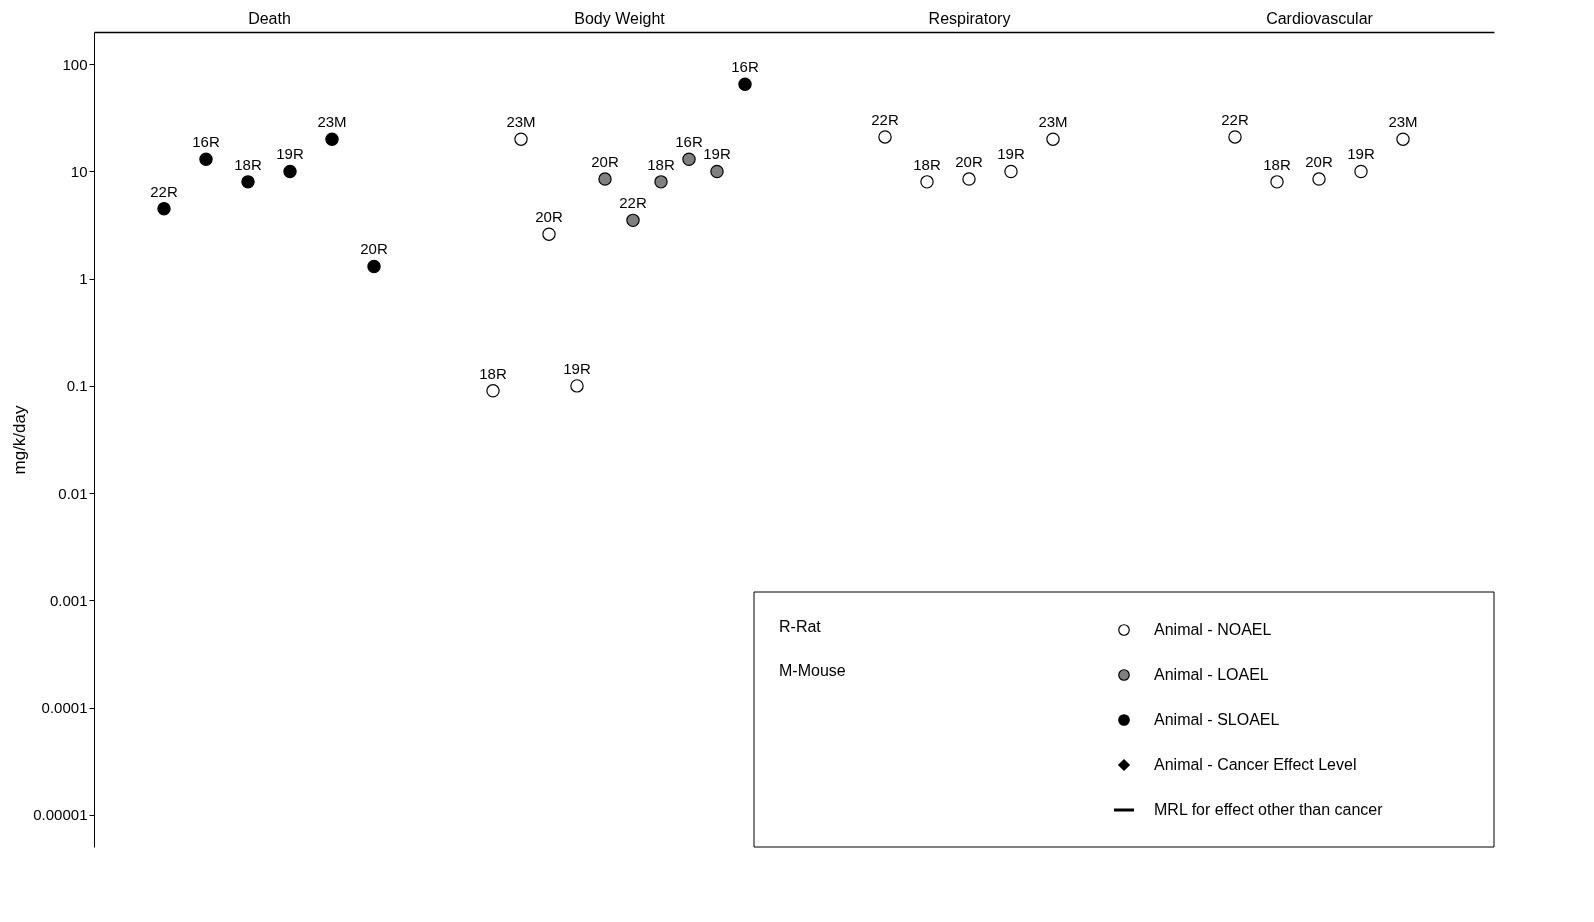 The image size is (1594, 922). Describe the element at coordinates (1255, 764) in the screenshot. I see `legend-label: Animal - Cancer Effect Level` at that location.